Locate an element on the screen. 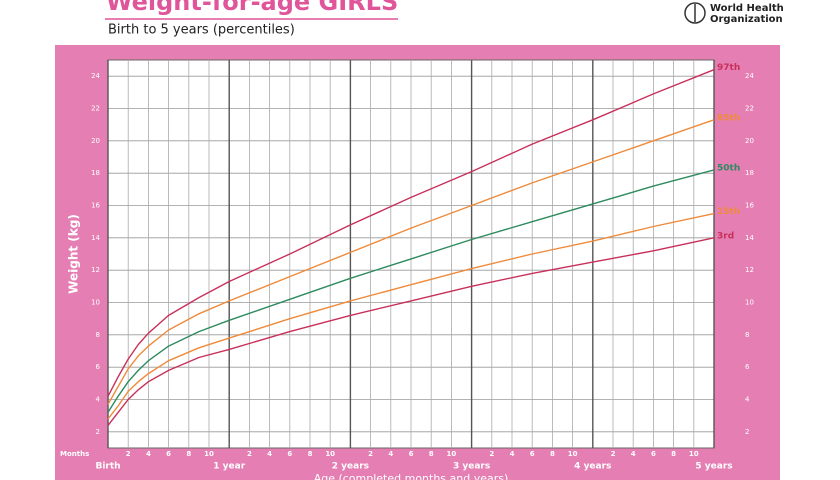 The image size is (840, 480). x-tick-label: 2 years is located at coordinates (350, 467).